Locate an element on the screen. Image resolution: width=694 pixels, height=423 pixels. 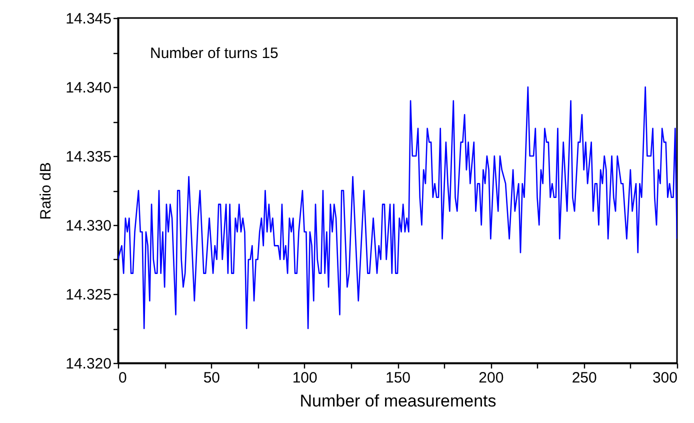
annotation: Number of turns 15 is located at coordinates (214, 53).